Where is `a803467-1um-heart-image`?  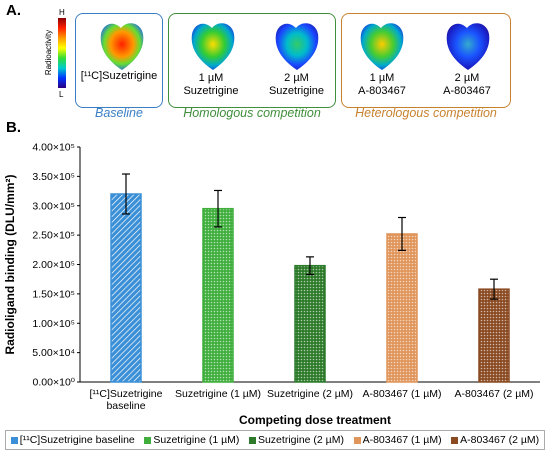 a803467-1um-heart-image is located at coordinates (382, 46).